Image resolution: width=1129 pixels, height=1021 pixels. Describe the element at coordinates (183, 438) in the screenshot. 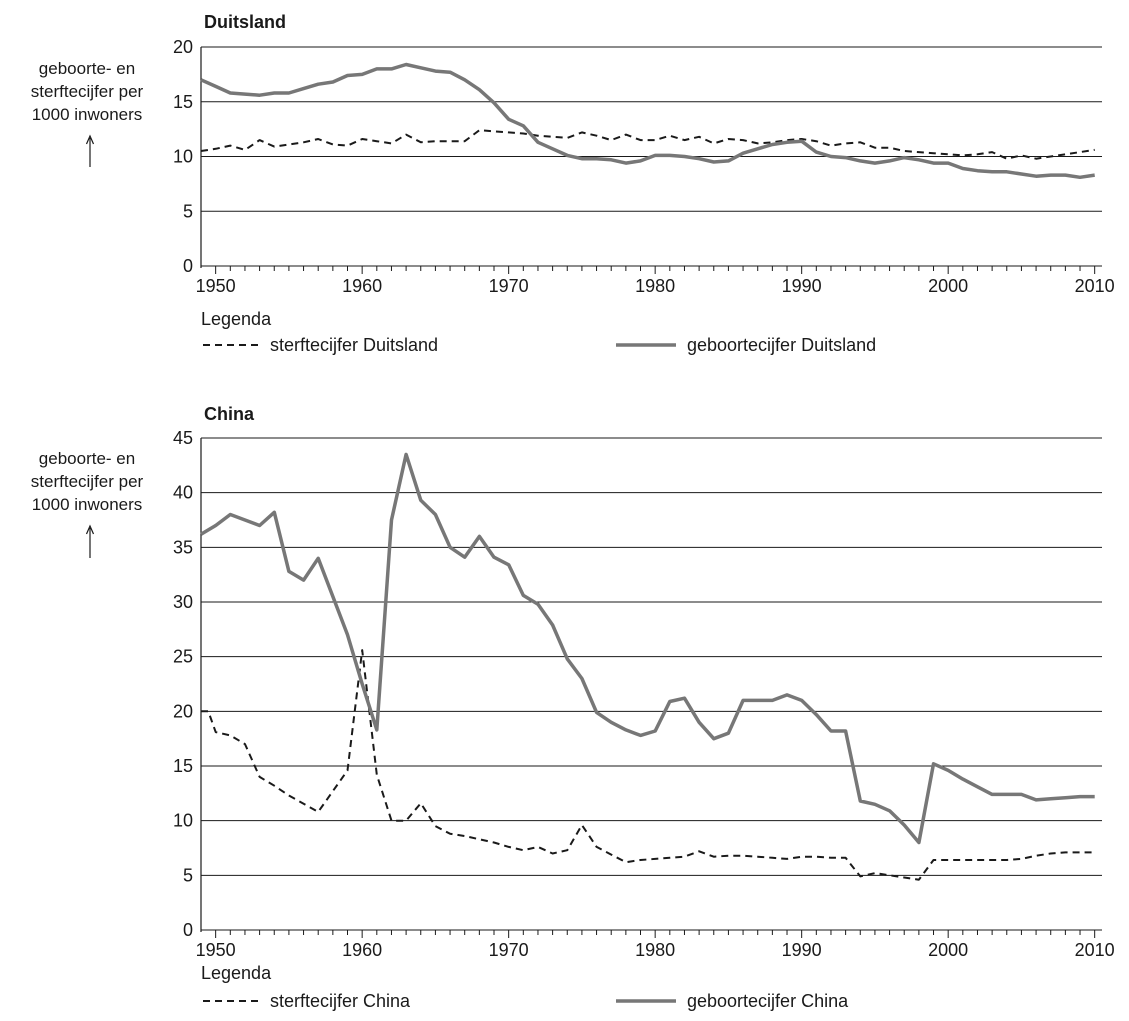

I see `y-tick-label: 45` at that location.